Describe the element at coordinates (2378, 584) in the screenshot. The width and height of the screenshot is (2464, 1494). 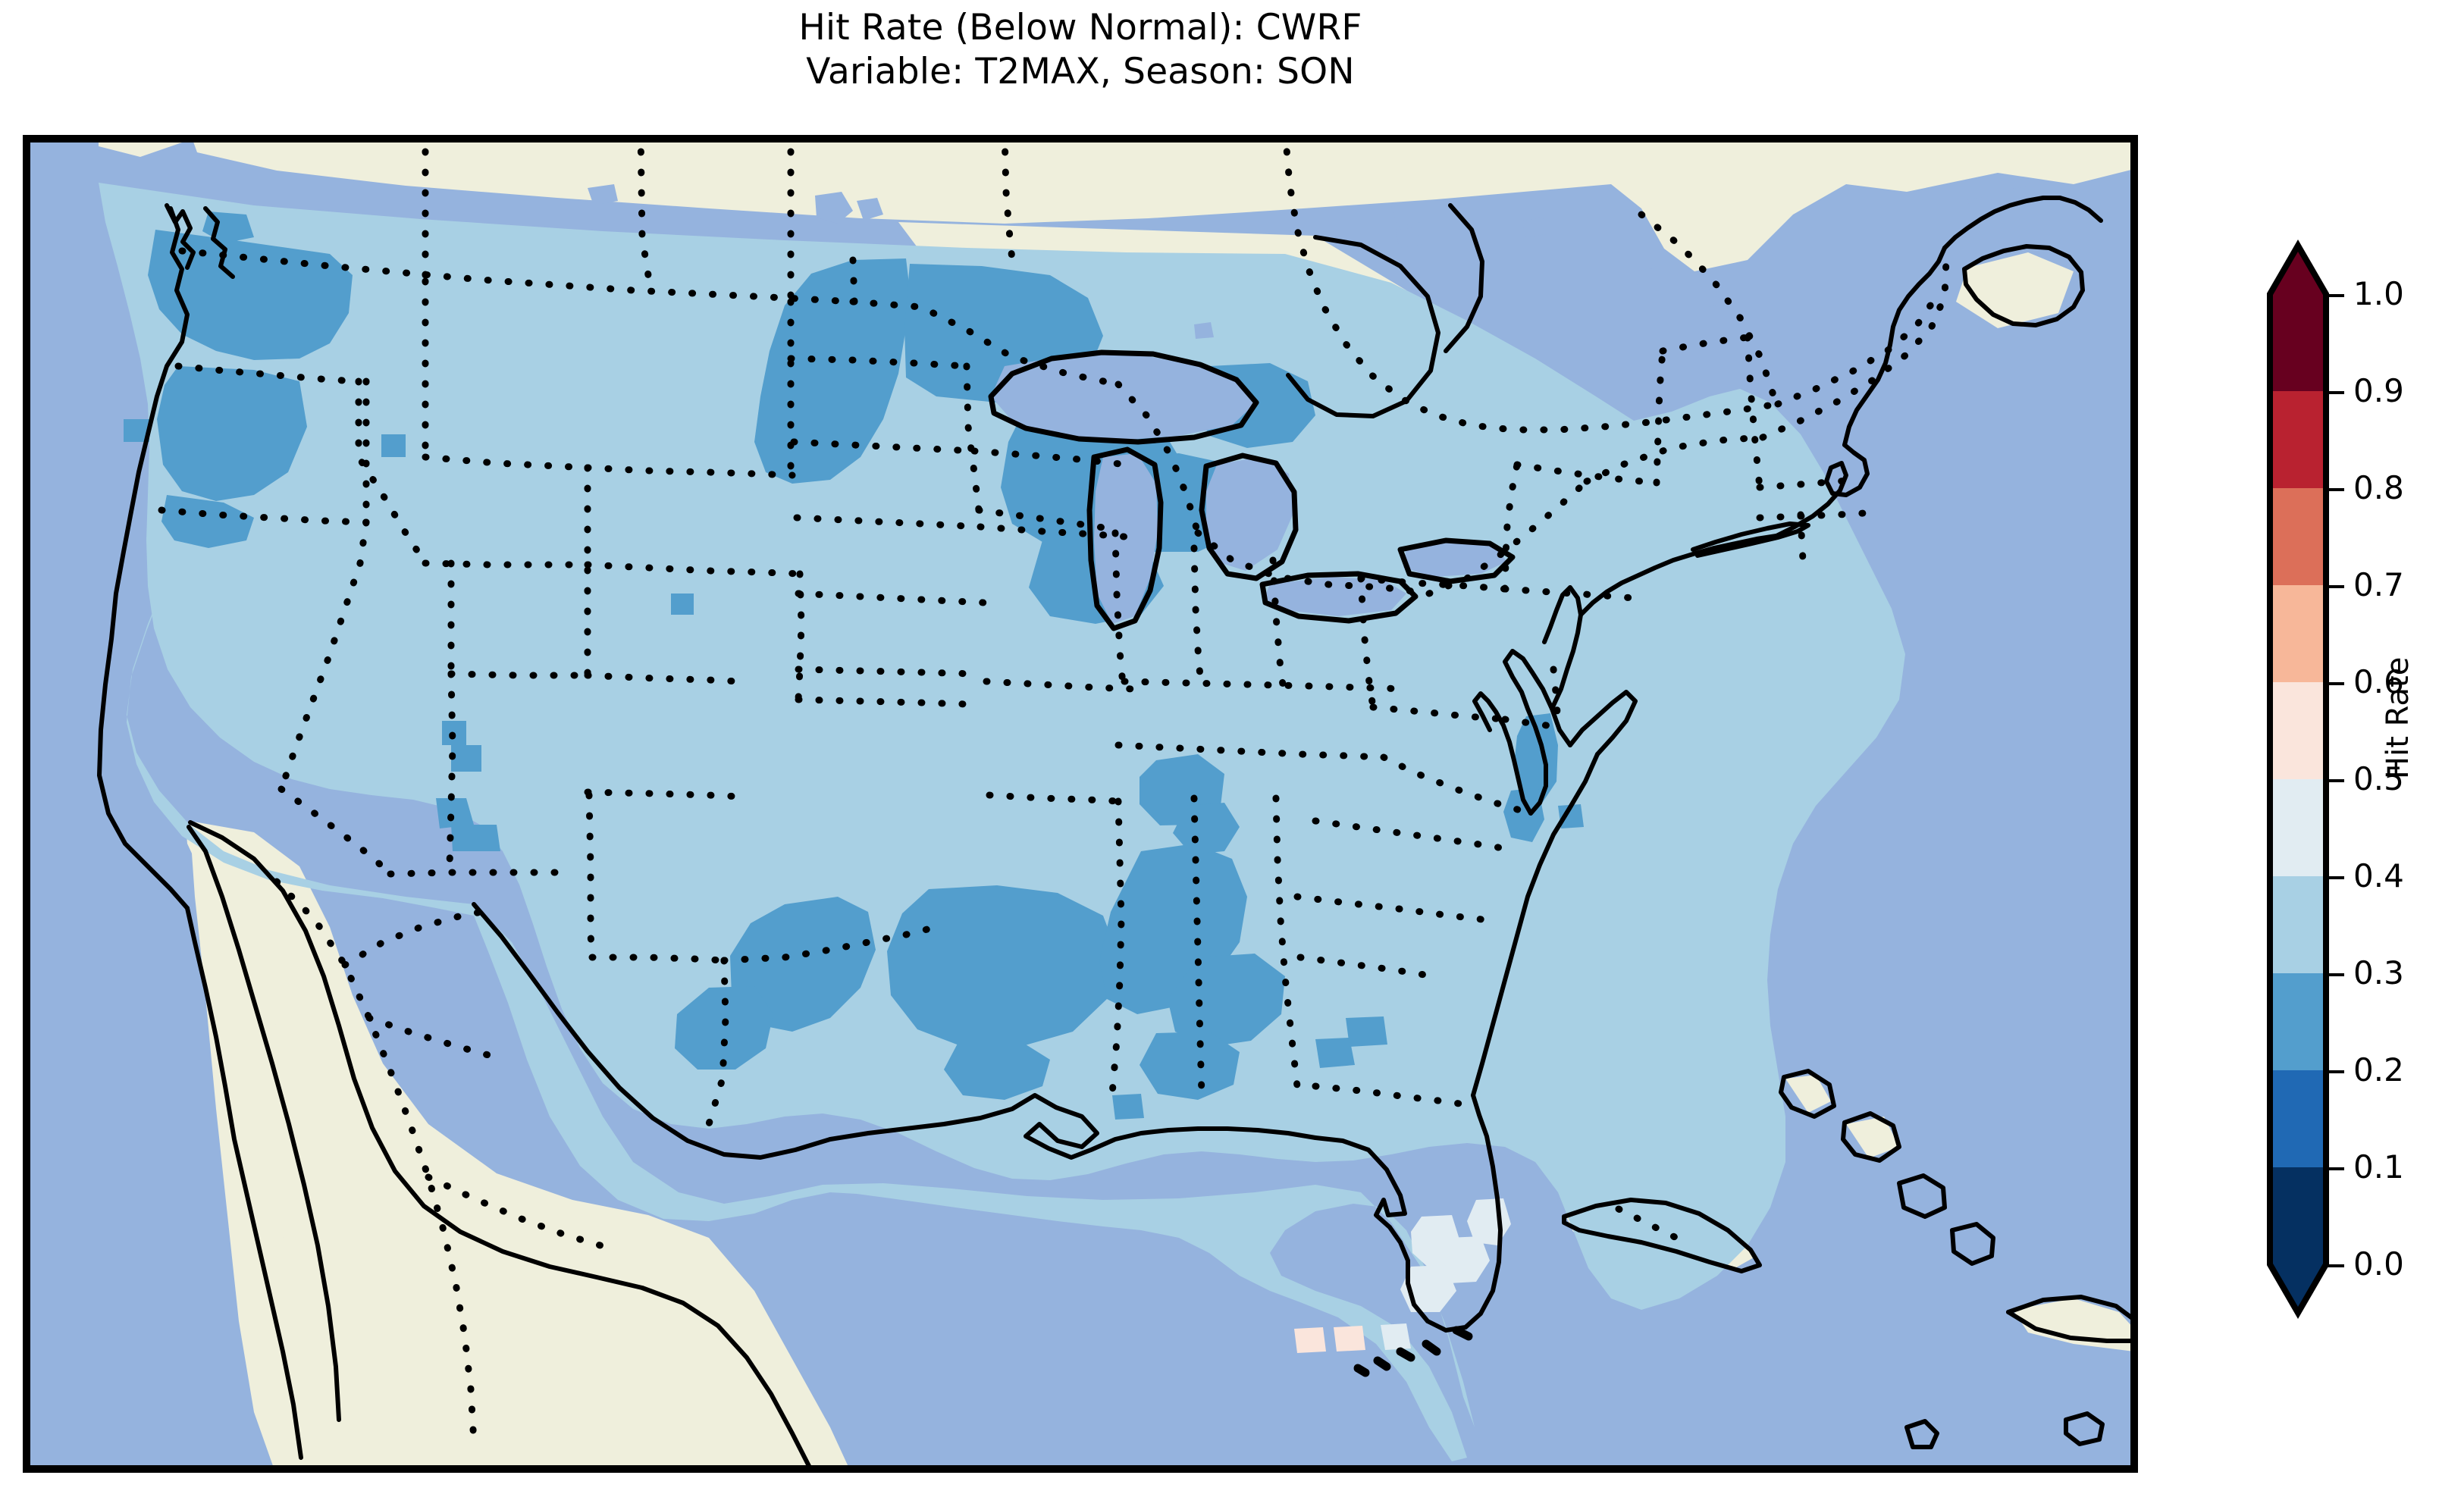
I see `colorbar-tick-label: 0.7` at that location.